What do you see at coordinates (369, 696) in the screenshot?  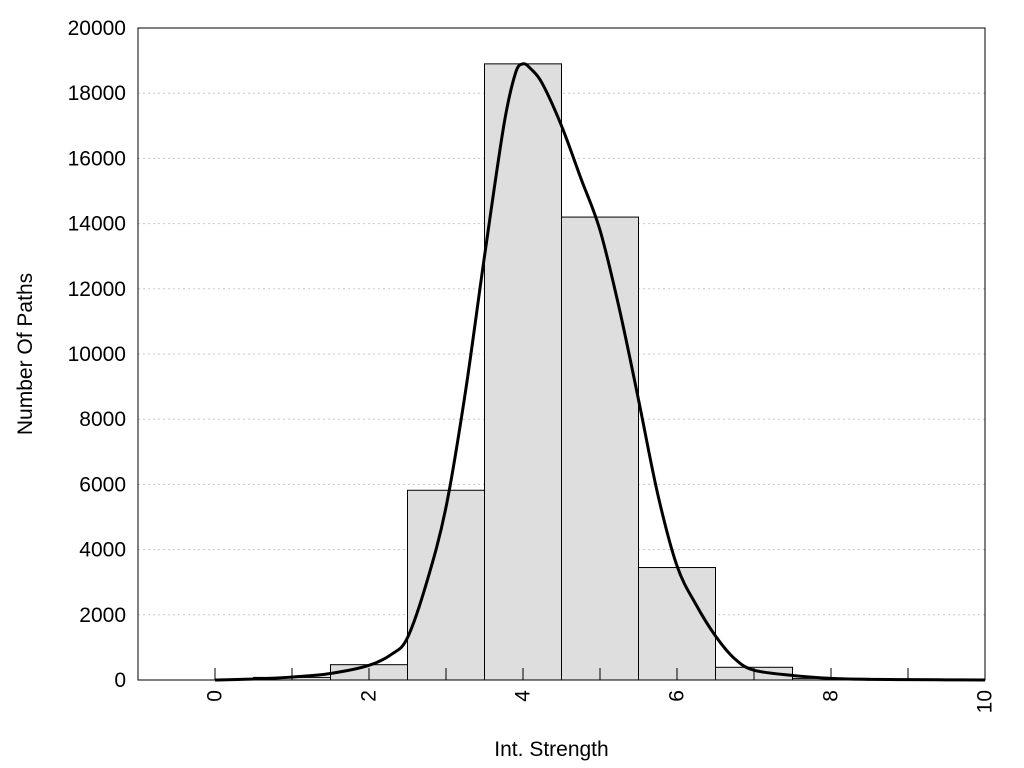 I see `x-tick-label: 2` at bounding box center [369, 696].